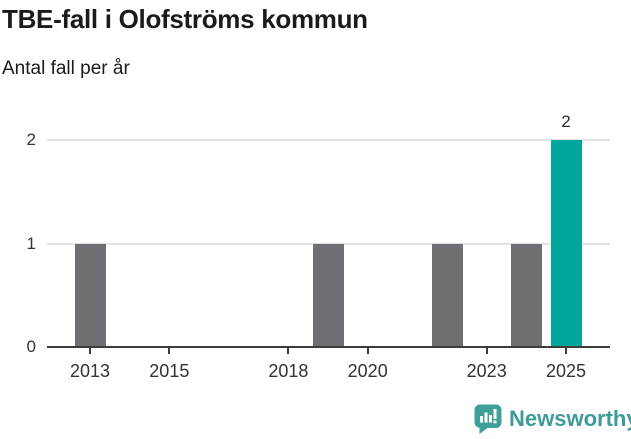  What do you see at coordinates (447, 295) in the screenshot?
I see `bar-2022` at bounding box center [447, 295].